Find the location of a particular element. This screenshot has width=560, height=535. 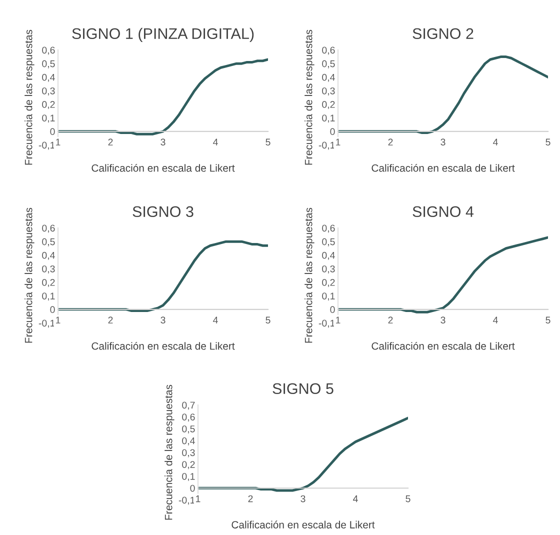

y-tick-label: 0,7 is located at coordinates (188, 406).